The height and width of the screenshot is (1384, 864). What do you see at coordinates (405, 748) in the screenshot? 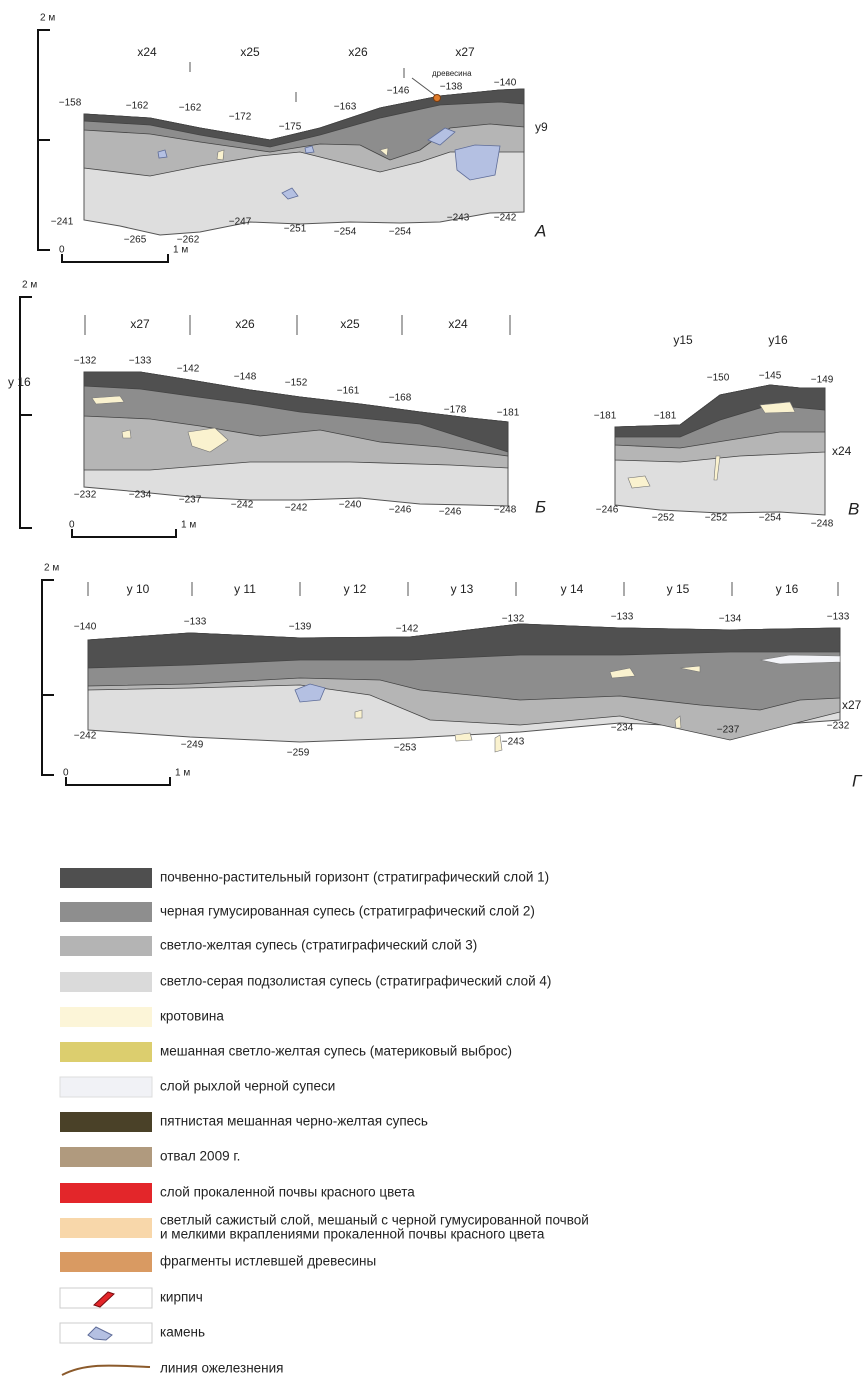
I see `elevation-bottom: −253` at bounding box center [405, 748].